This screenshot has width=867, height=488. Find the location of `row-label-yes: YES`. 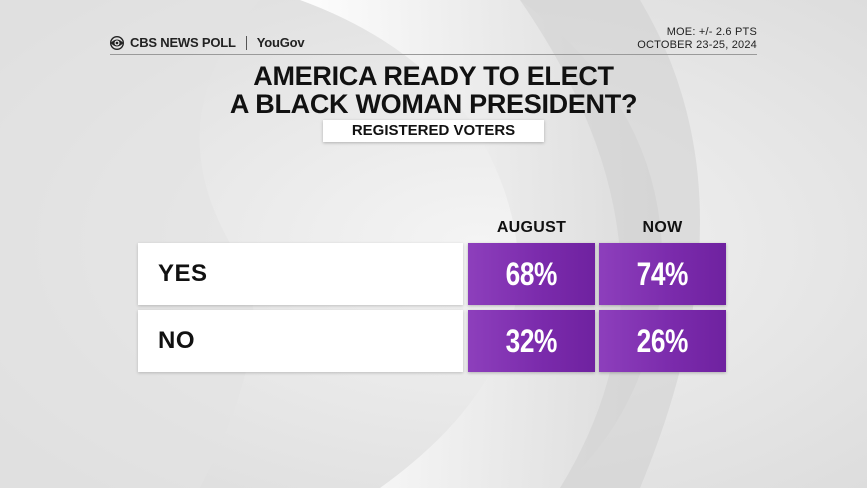

row-label-yes: YES is located at coordinates (183, 273).